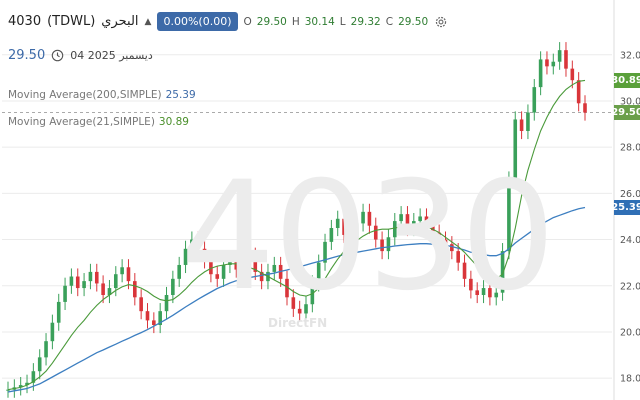 The height and width of the screenshot is (400, 640). I want to click on open-label: O, so click(247, 21).